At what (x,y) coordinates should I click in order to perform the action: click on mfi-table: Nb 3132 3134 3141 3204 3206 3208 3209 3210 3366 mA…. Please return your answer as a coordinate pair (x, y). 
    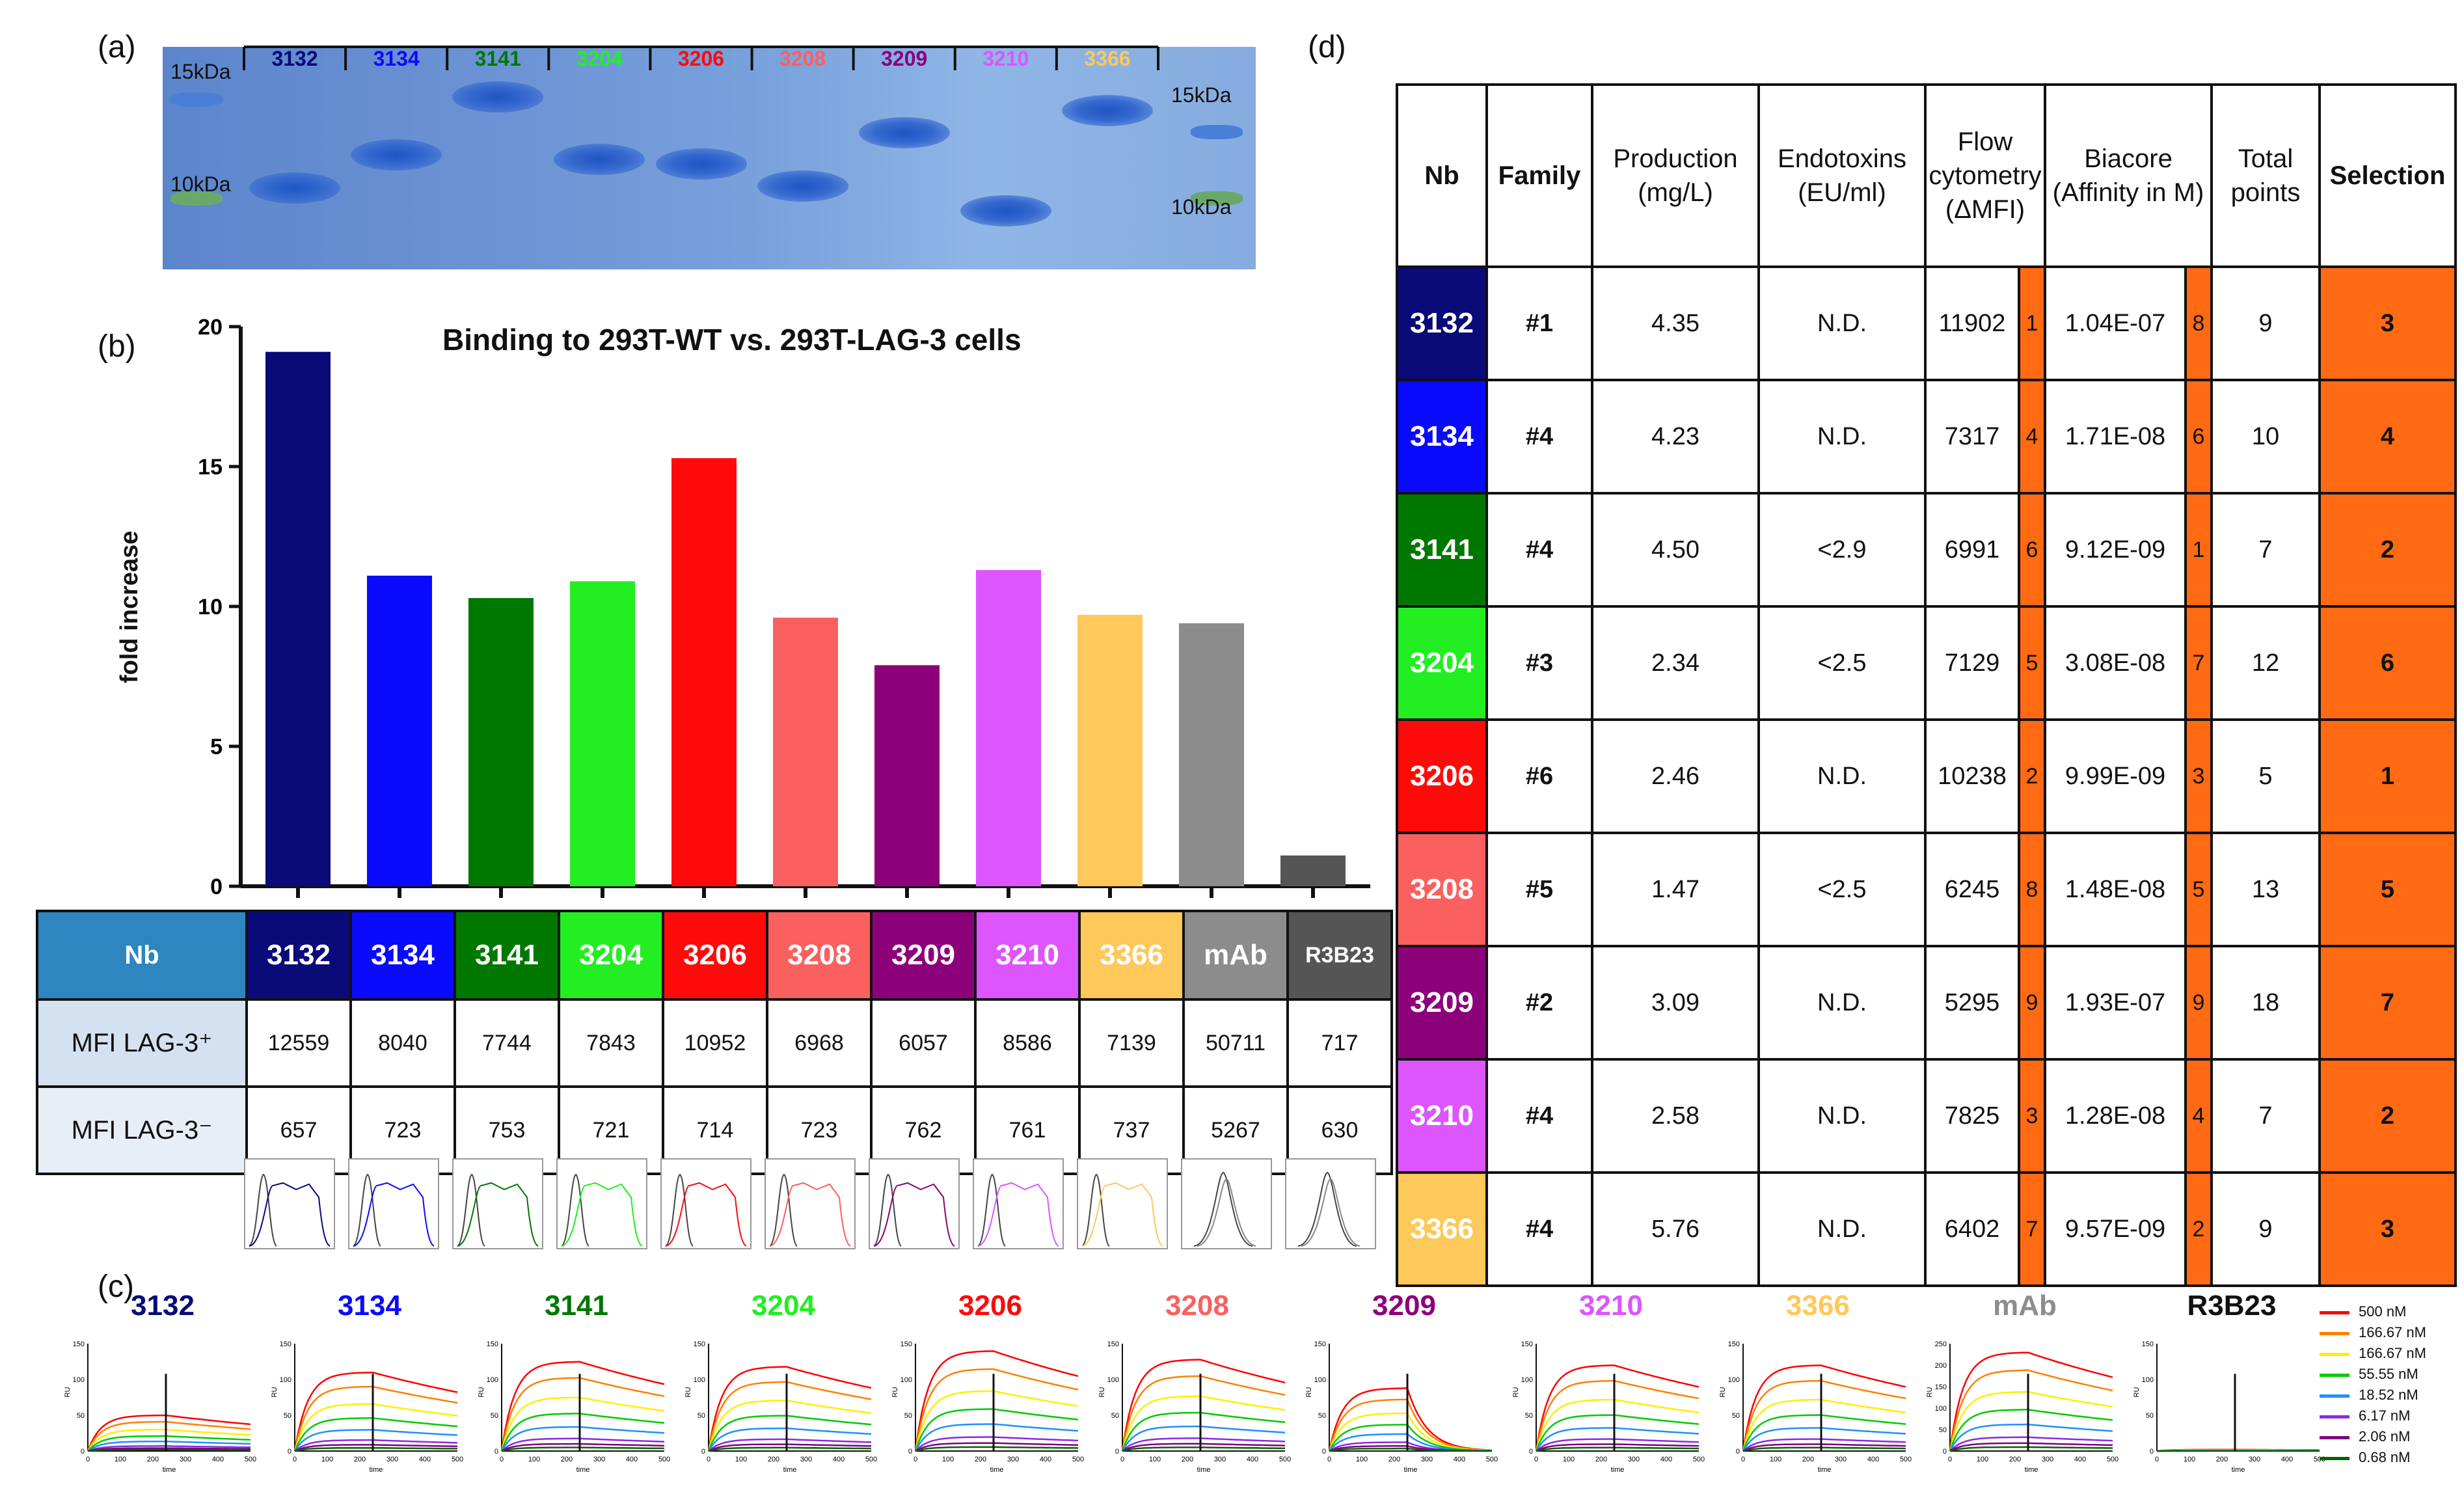
    Looking at the image, I should click on (714, 1042).